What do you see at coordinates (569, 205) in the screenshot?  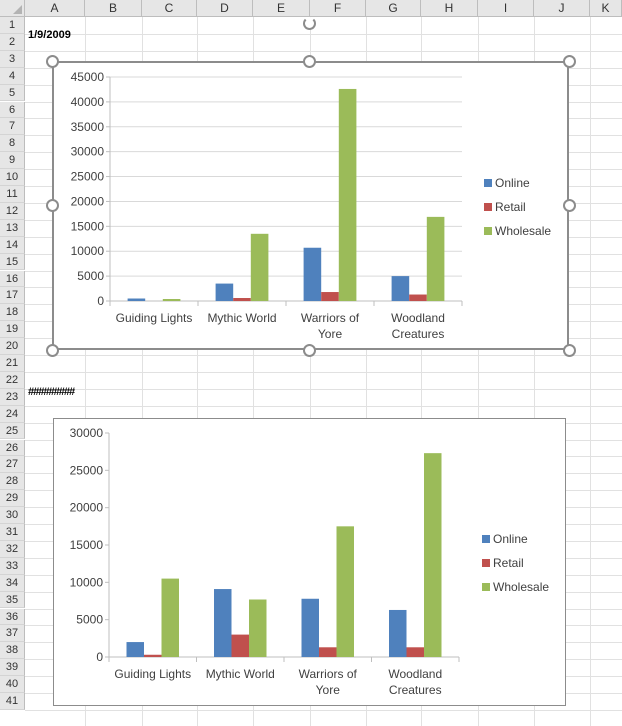 I see `resize-handle-middle-right` at bounding box center [569, 205].